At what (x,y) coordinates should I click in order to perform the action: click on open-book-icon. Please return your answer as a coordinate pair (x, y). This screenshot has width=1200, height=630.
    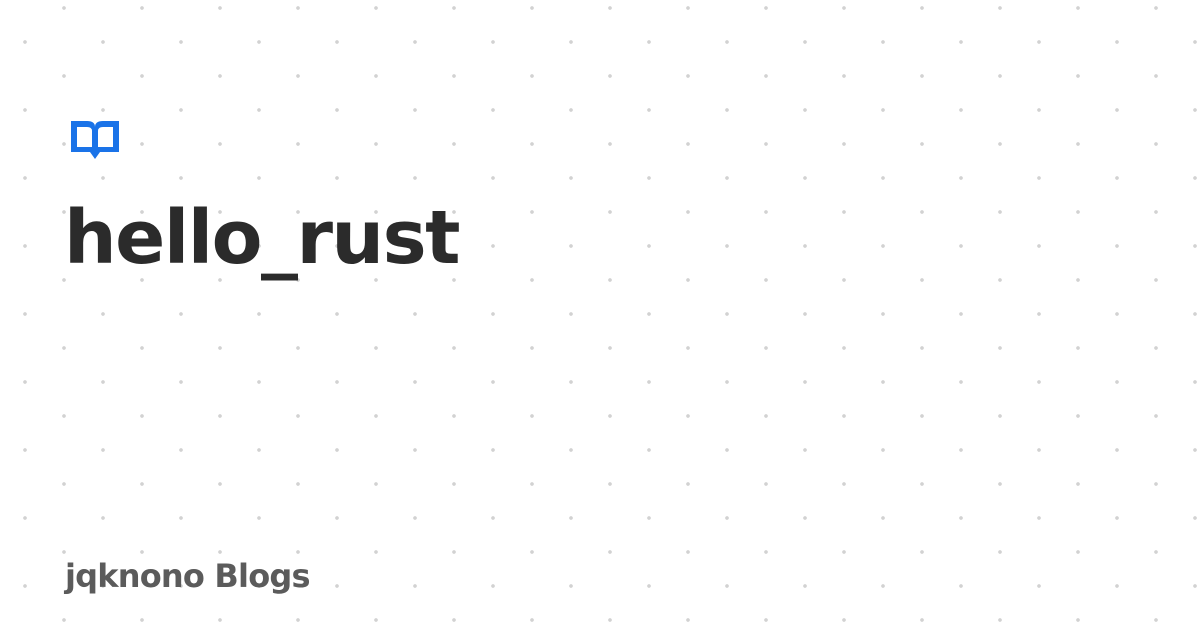
    Looking at the image, I should click on (95, 140).